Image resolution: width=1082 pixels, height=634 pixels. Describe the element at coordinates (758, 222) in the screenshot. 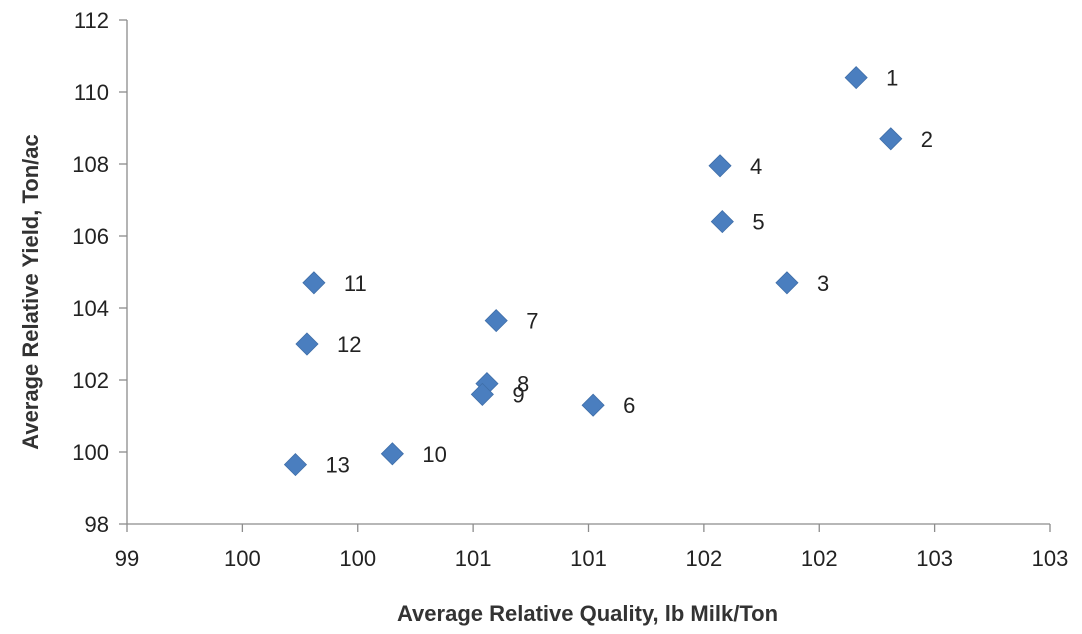

I see `point-label-5: 5` at that location.